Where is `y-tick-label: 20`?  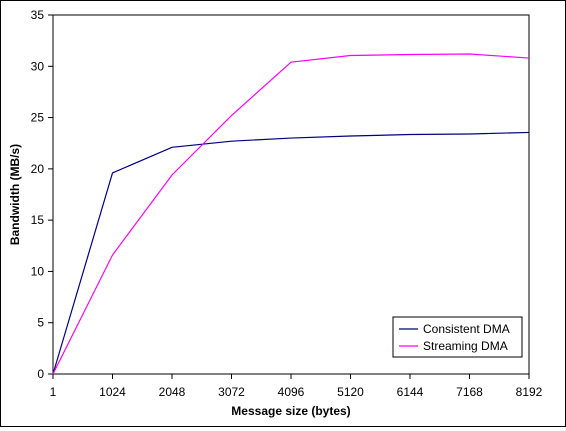 y-tick-label: 20 is located at coordinates (38, 169).